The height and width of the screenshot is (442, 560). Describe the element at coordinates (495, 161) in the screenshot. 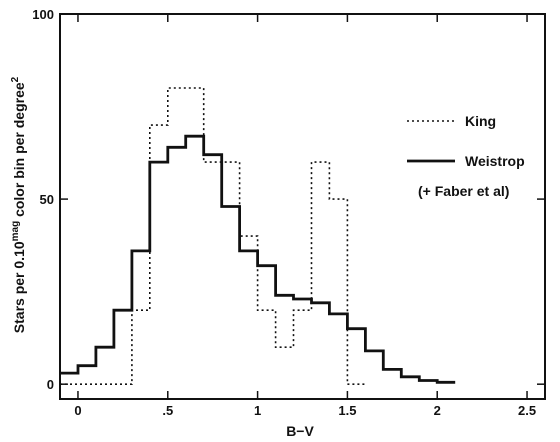

I see `legend-label-2: Weistrop` at that location.